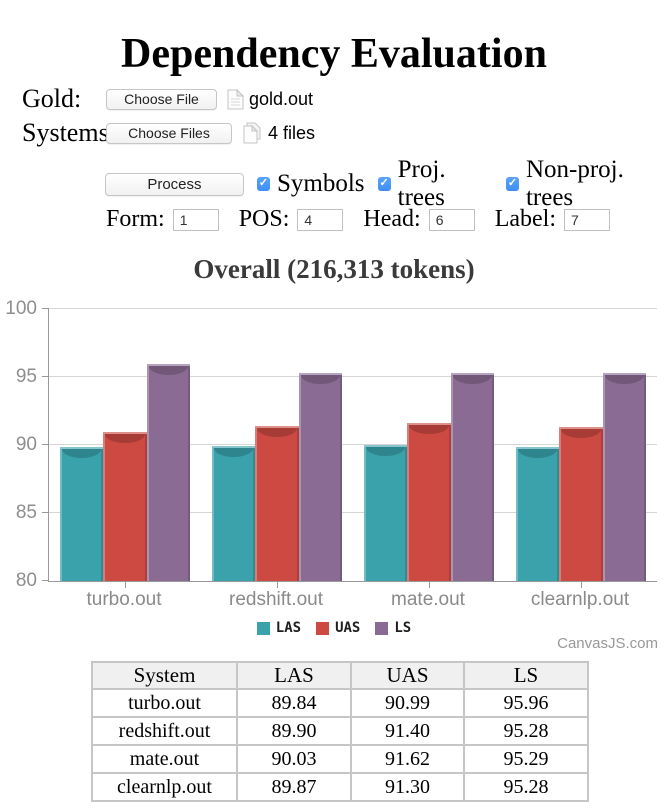 The image size is (668, 808). I want to click on table-row: turbo.out 89.84 90.99 95.96, so click(340, 703).